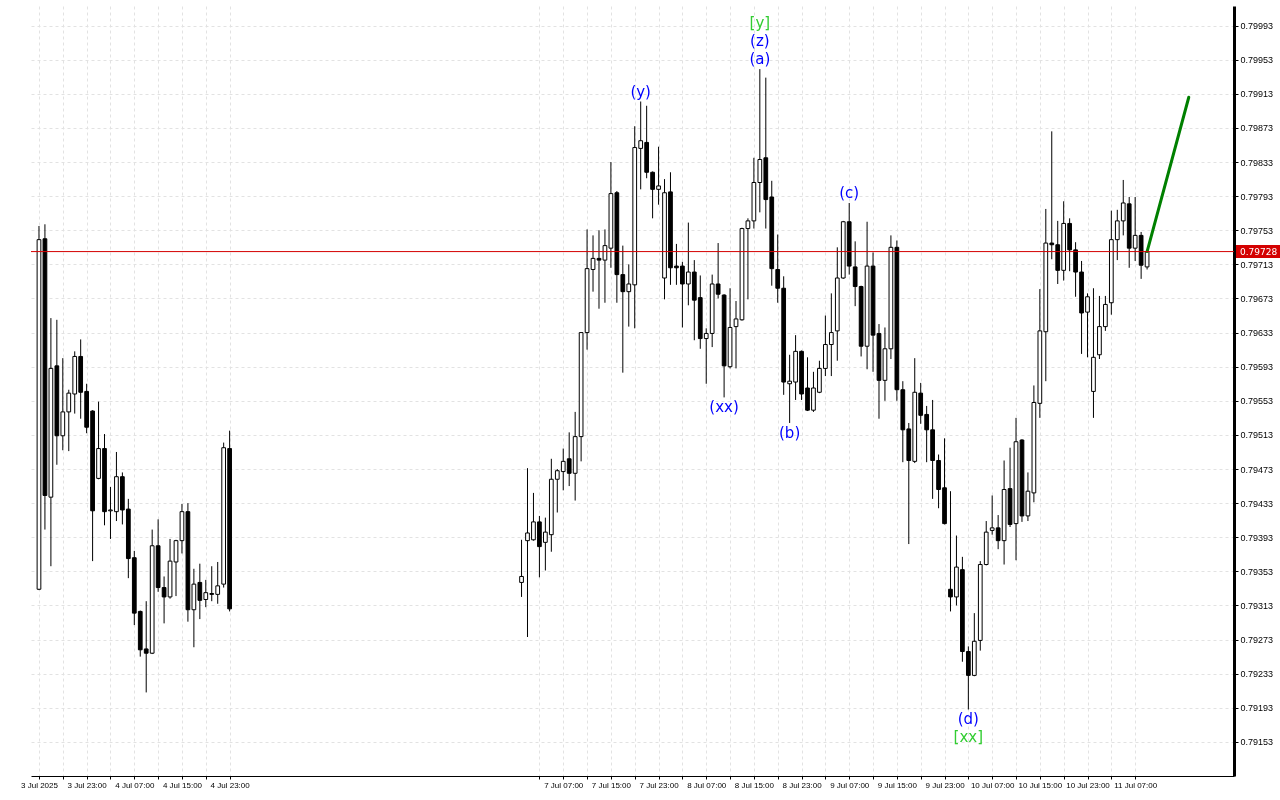  I want to click on x-tick-label: 10 Jul 15:00, so click(1040, 785).